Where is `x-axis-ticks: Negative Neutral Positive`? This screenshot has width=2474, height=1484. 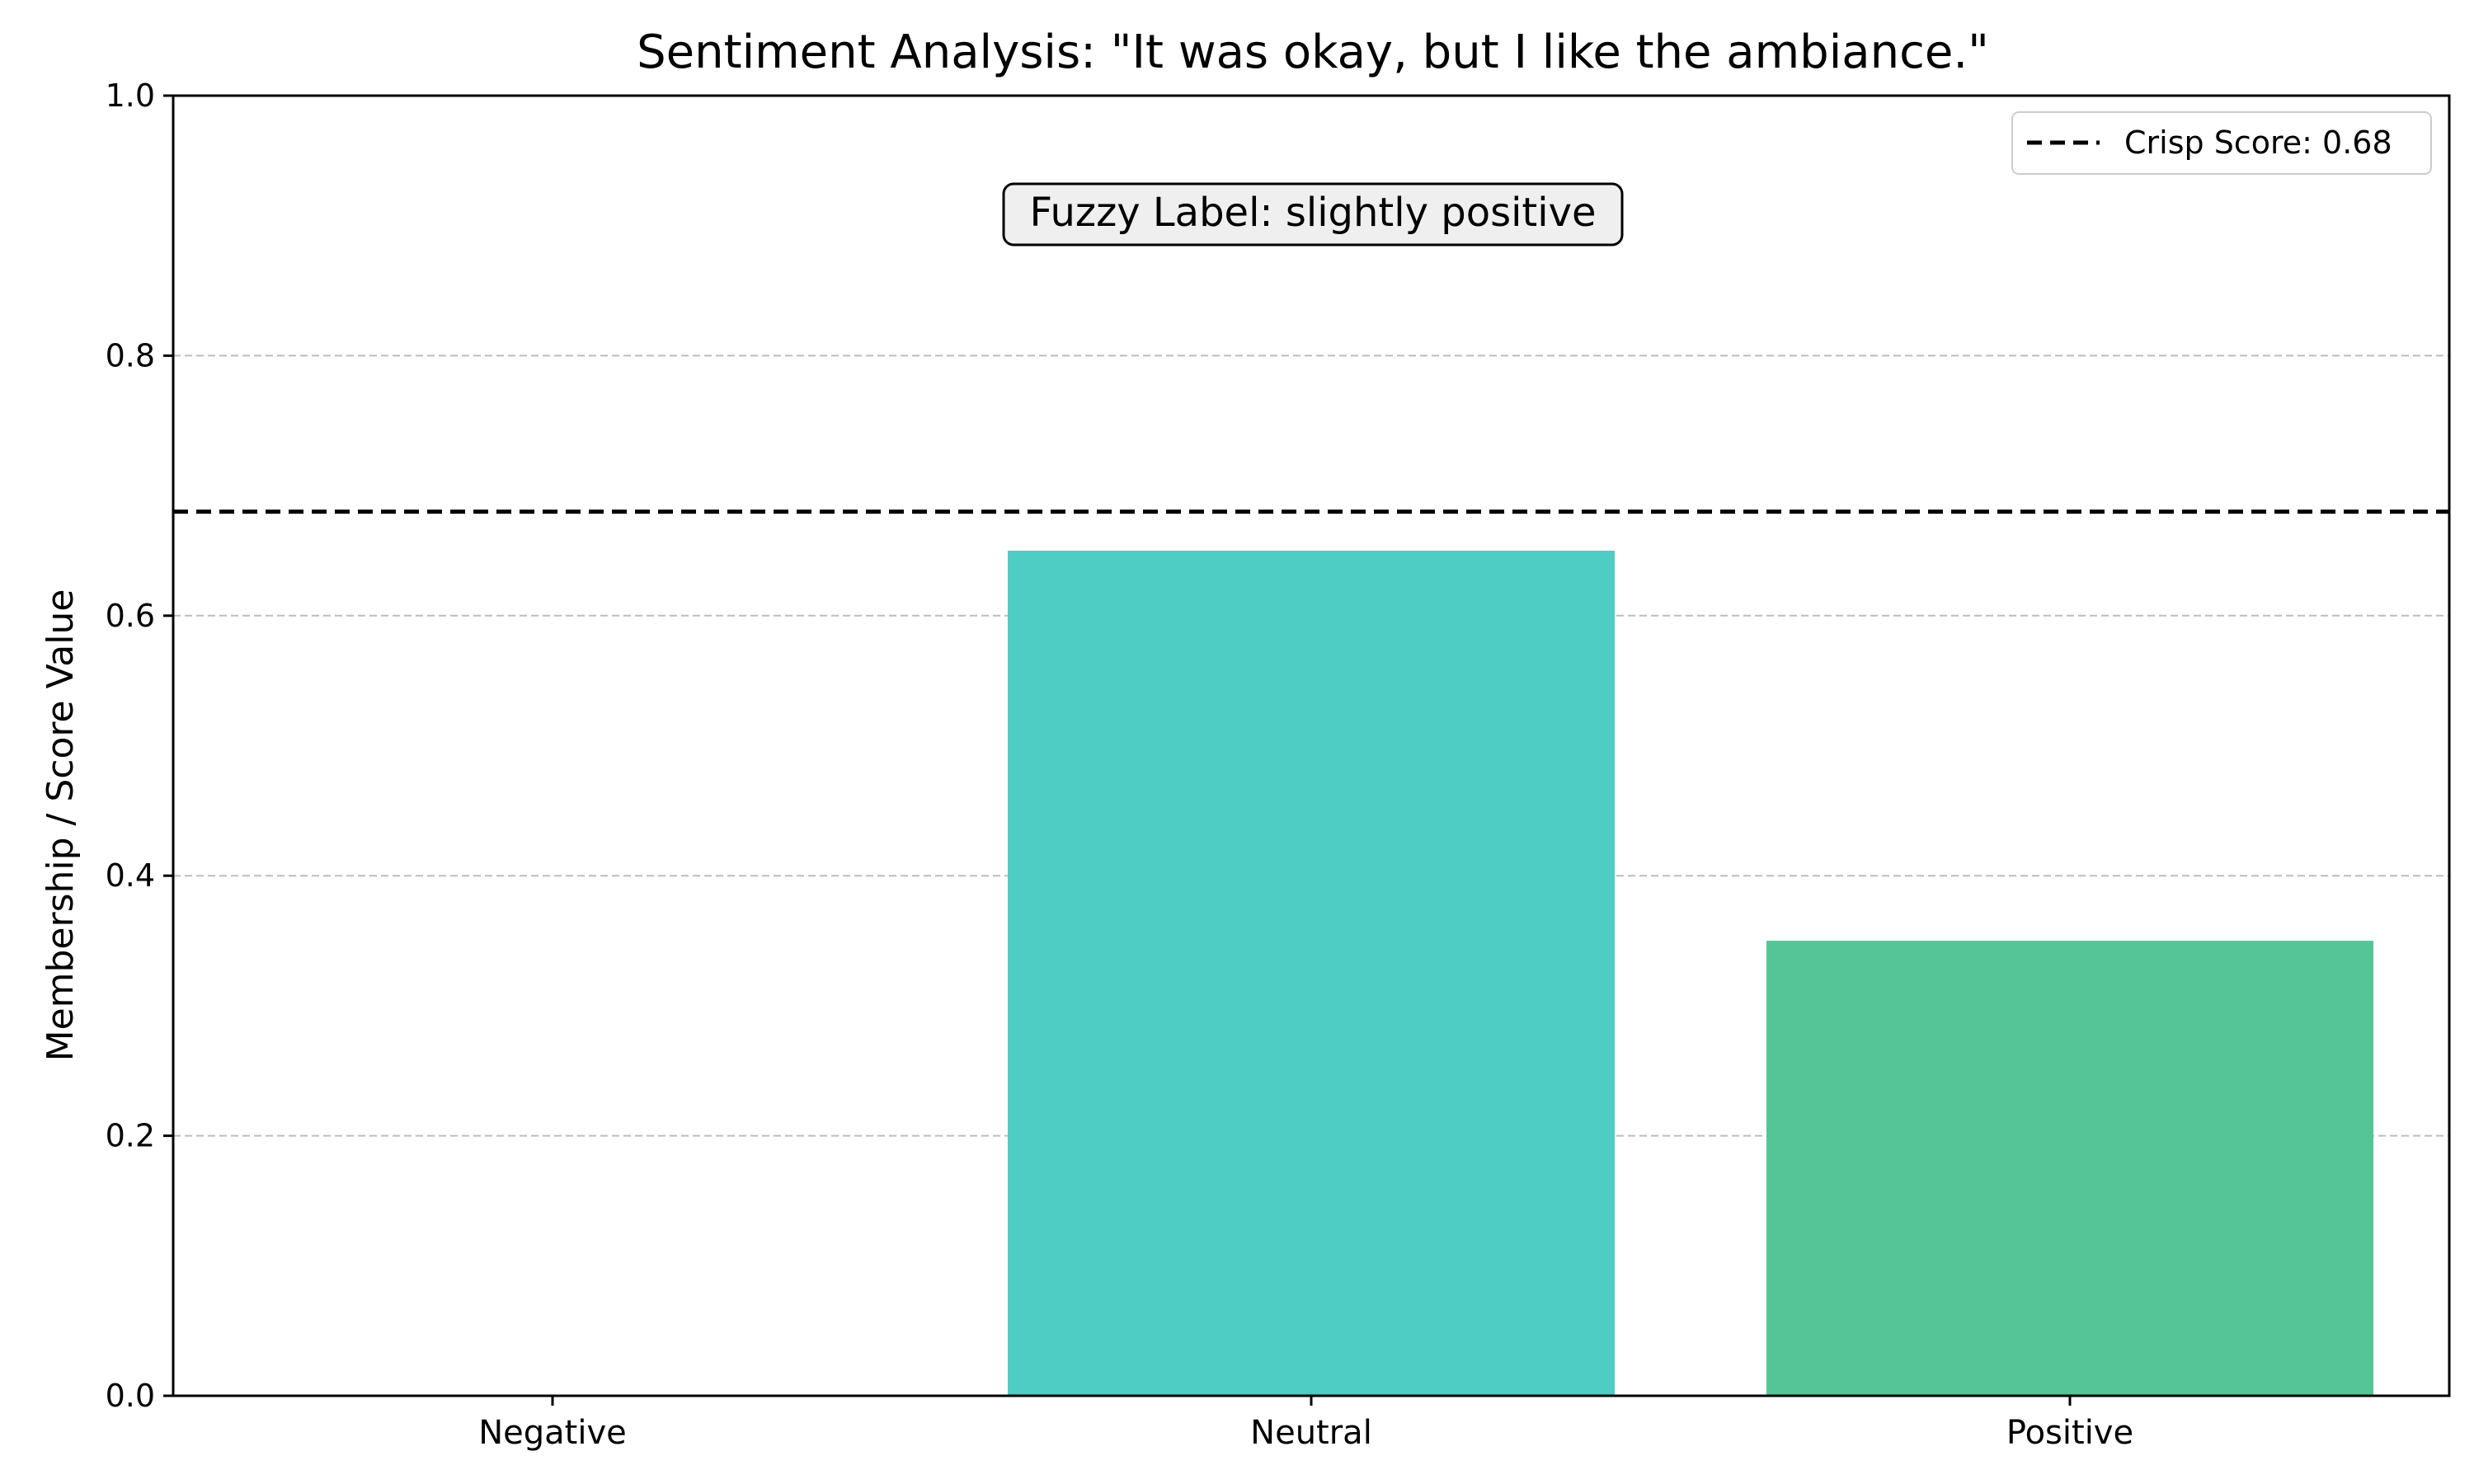 x-axis-ticks: Negative Neutral Positive is located at coordinates (1305, 1424).